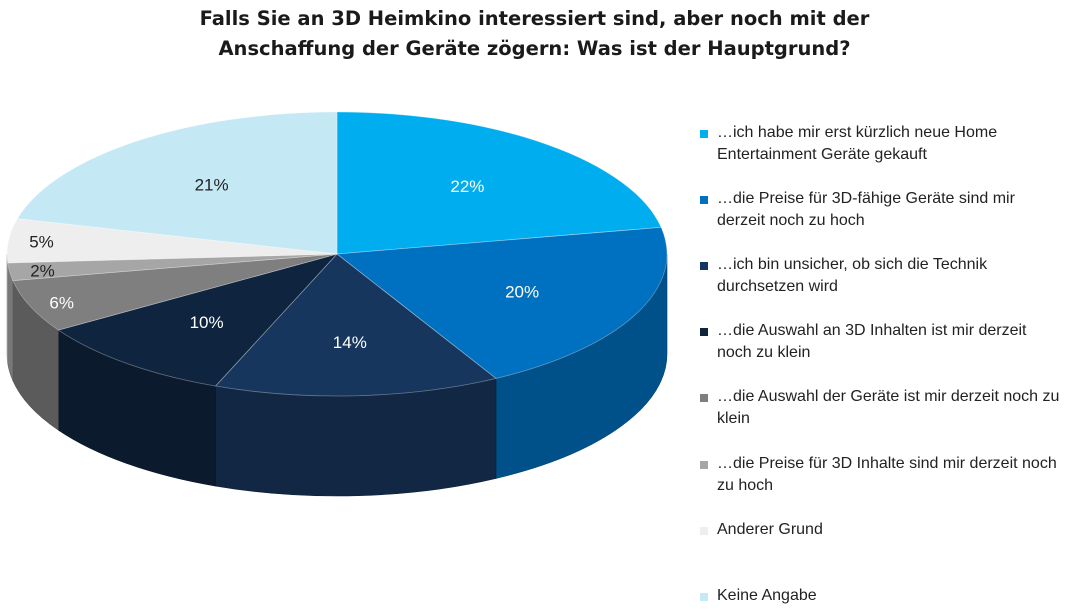 This screenshot has height=611, width=1069. I want to click on pie-slice-label-7: 21%, so click(212, 184).